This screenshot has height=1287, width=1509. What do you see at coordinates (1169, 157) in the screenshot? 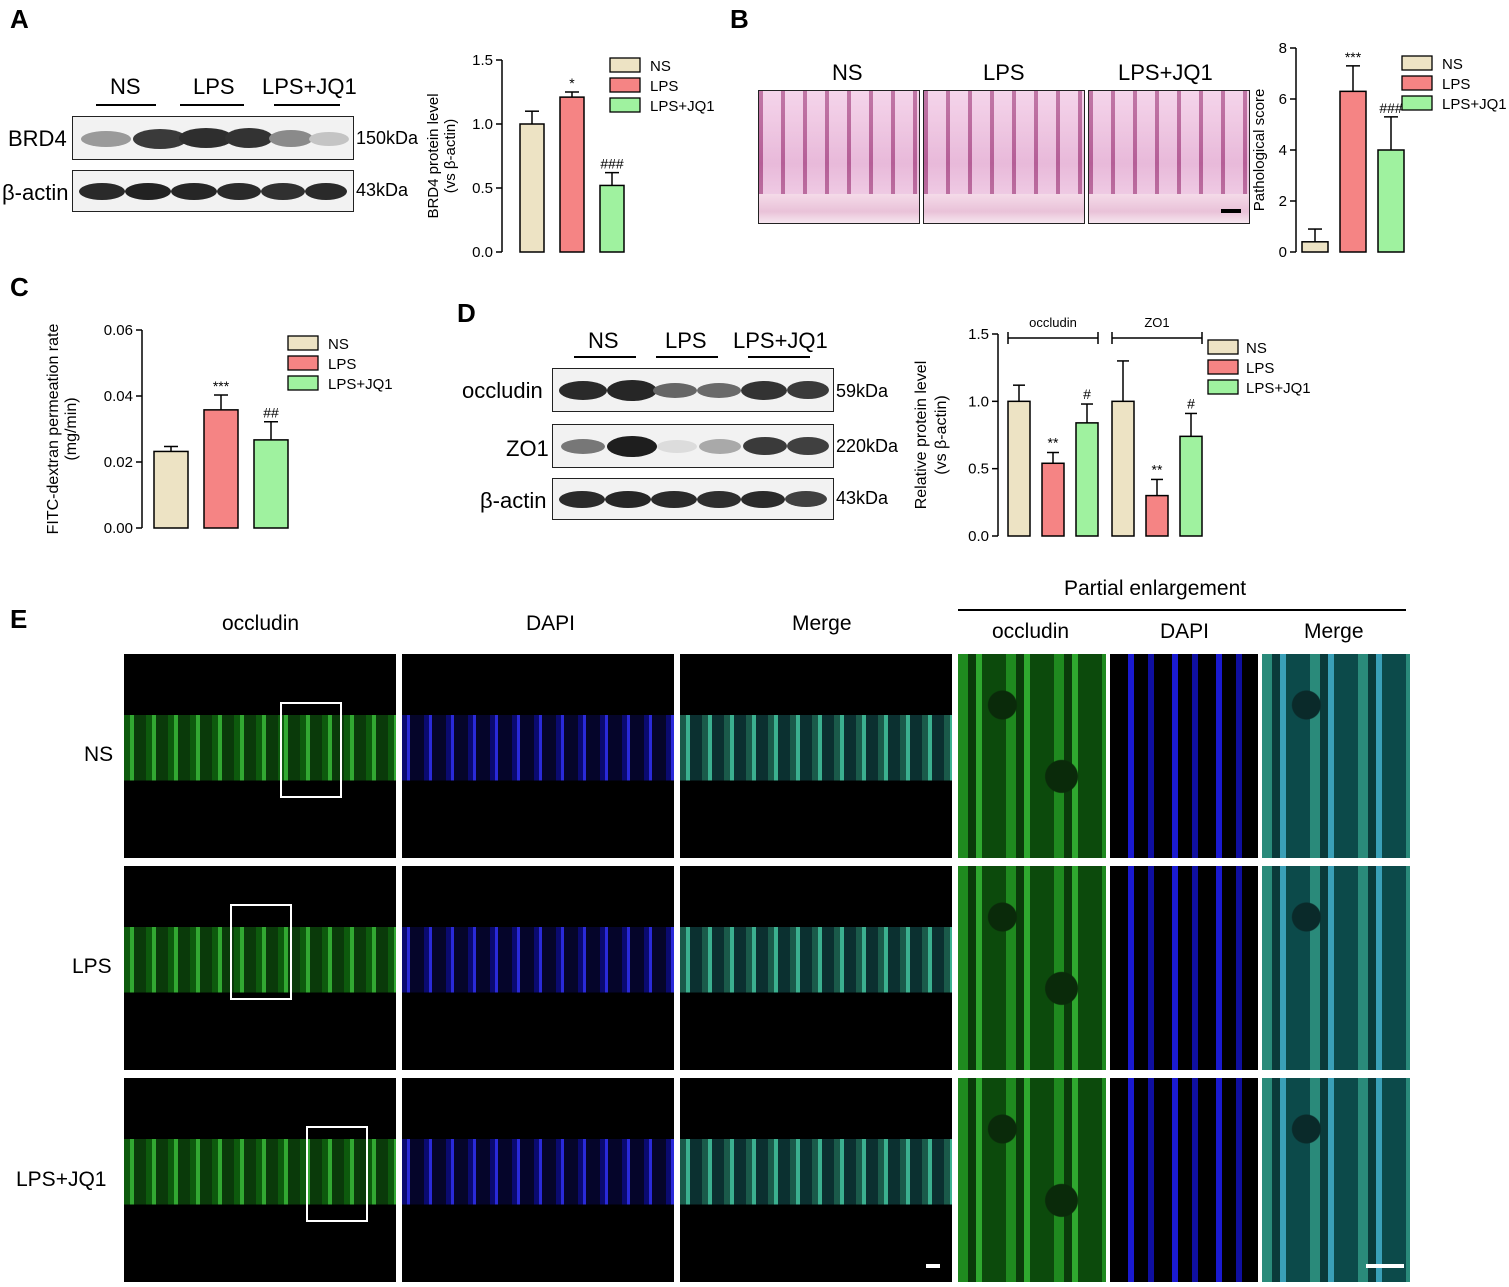
I see `histology-lpsjq1-image` at bounding box center [1169, 157].